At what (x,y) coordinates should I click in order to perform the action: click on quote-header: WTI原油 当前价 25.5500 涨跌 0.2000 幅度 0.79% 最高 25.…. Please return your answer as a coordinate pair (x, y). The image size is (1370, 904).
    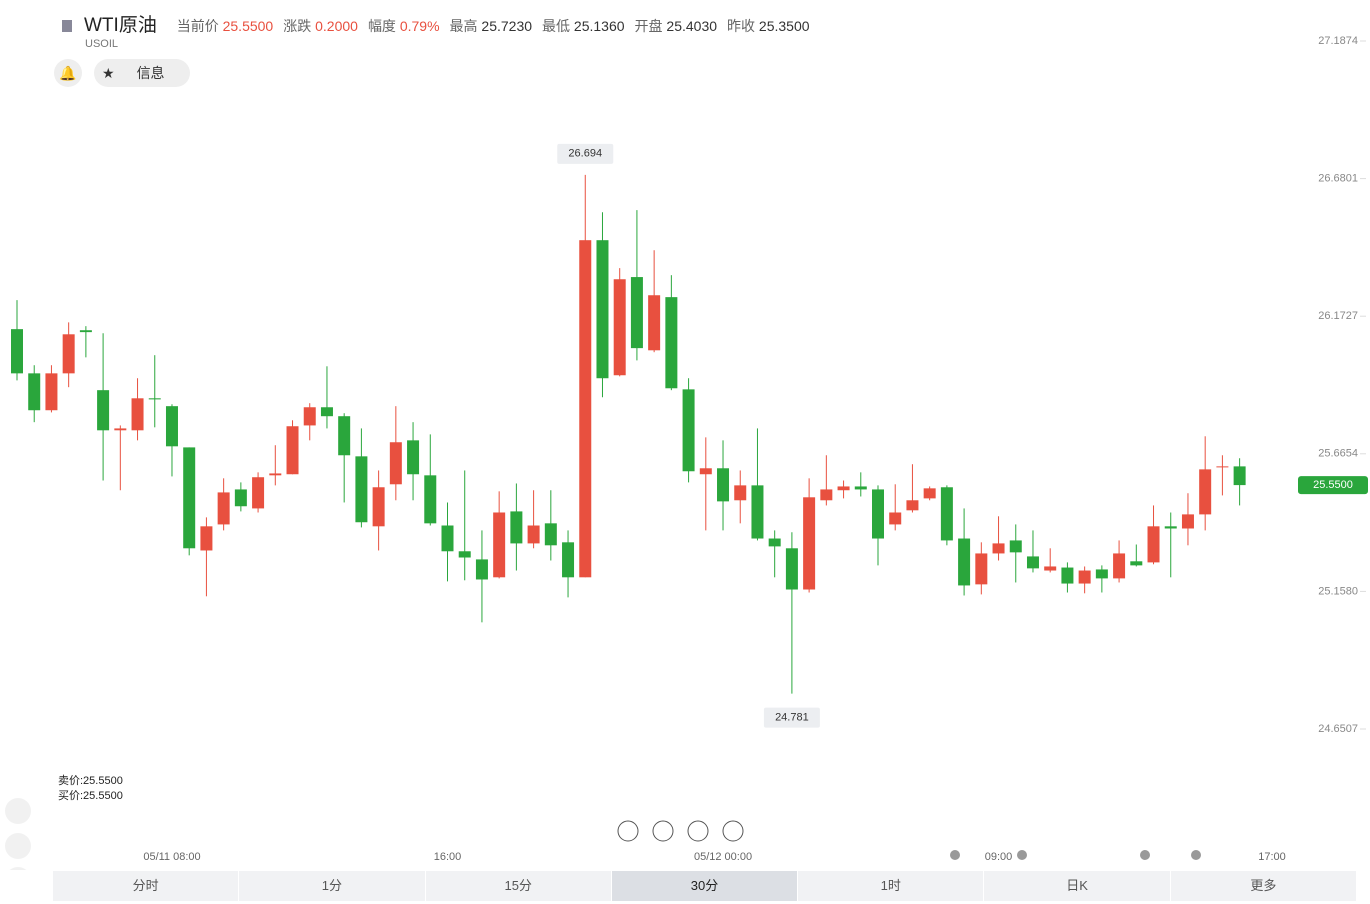
    Looking at the image, I should click on (439, 23).